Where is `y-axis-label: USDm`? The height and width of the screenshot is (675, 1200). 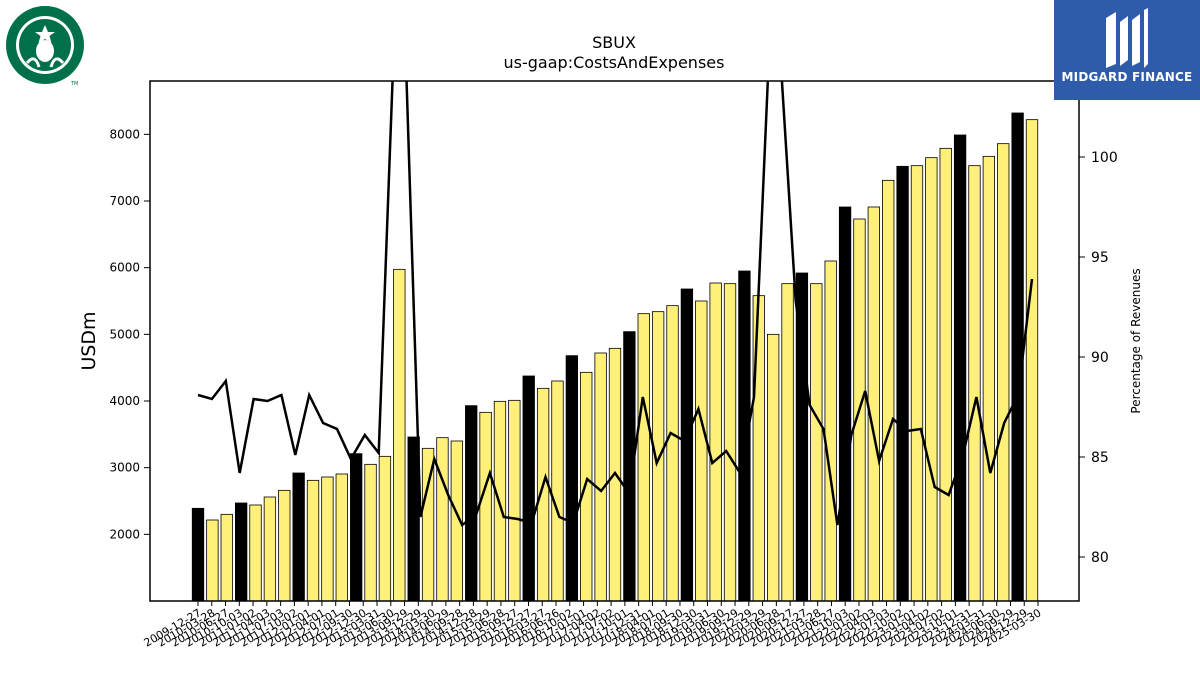 y-axis-label: USDm is located at coordinates (89, 340).